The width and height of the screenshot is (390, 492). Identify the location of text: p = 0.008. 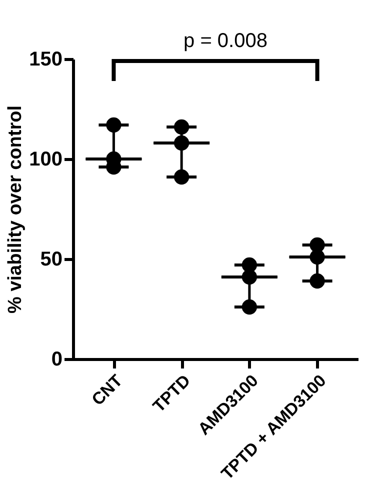
(226, 41).